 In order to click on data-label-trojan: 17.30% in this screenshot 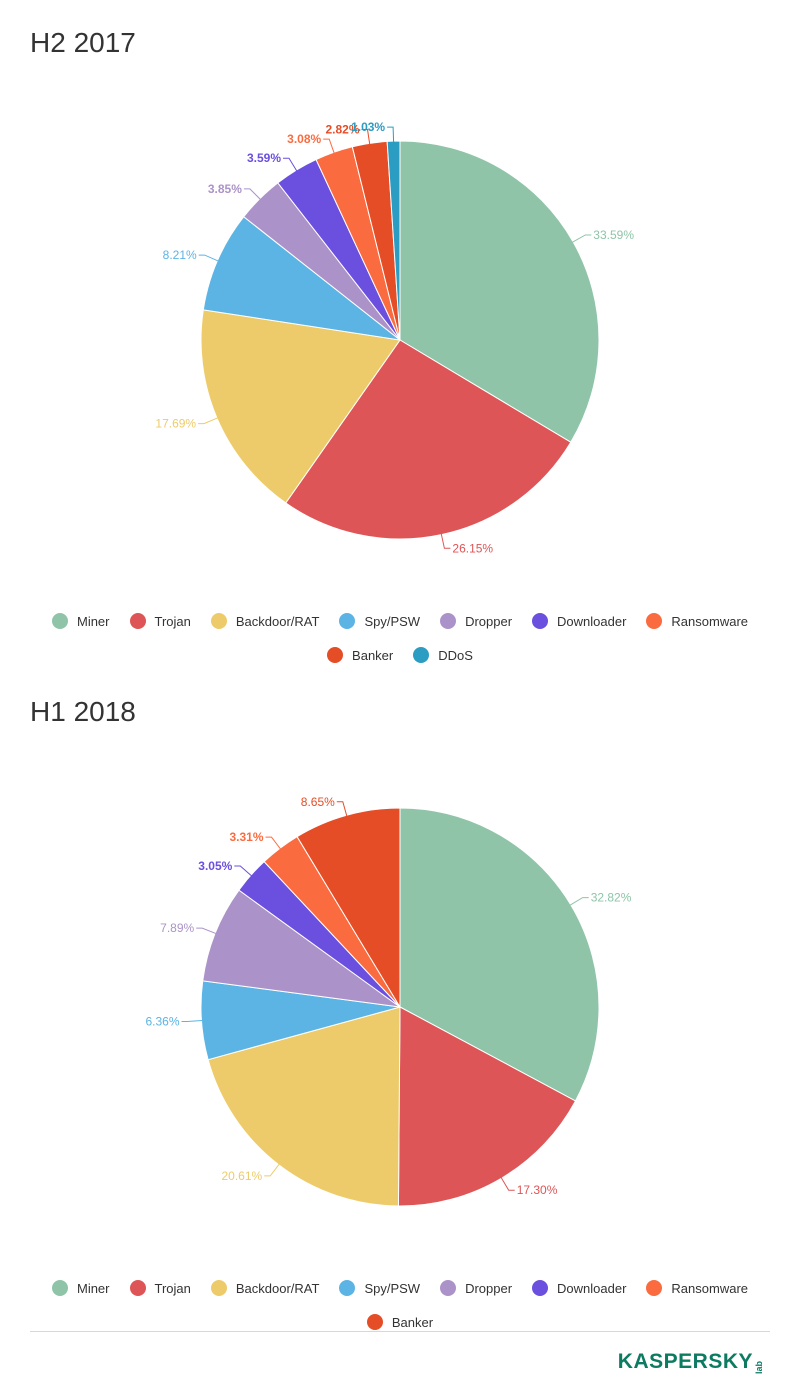, I will do `click(537, 1190)`.